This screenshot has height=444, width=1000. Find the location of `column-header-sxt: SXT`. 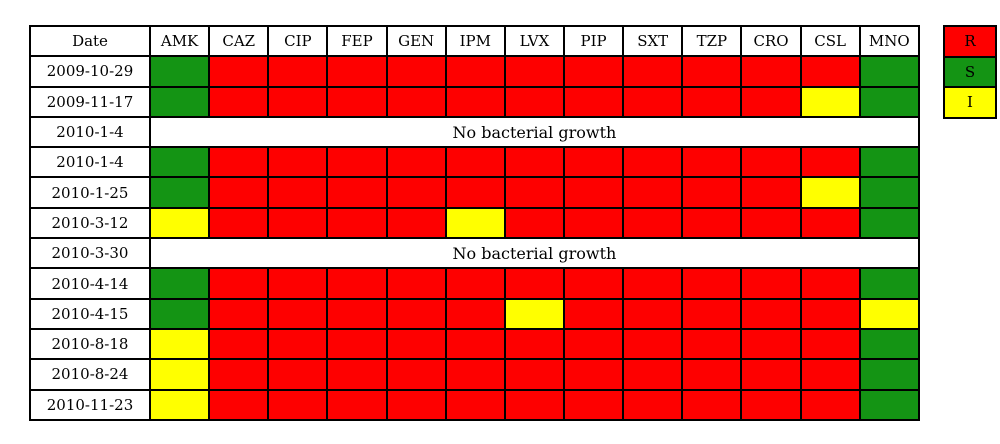

column-header-sxt: SXT is located at coordinates (654, 42).